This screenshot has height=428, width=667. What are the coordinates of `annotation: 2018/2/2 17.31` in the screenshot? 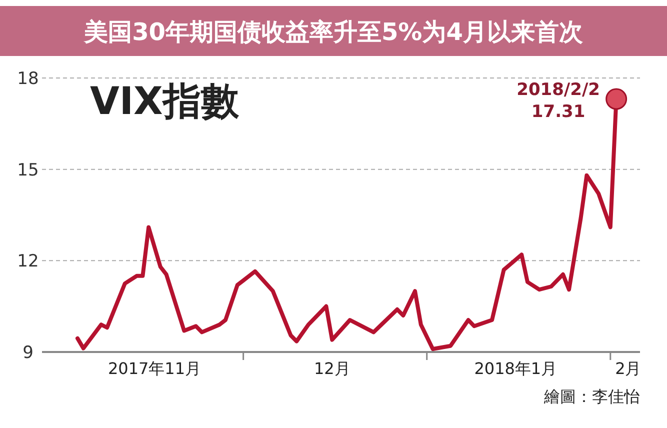 It's located at (558, 101).